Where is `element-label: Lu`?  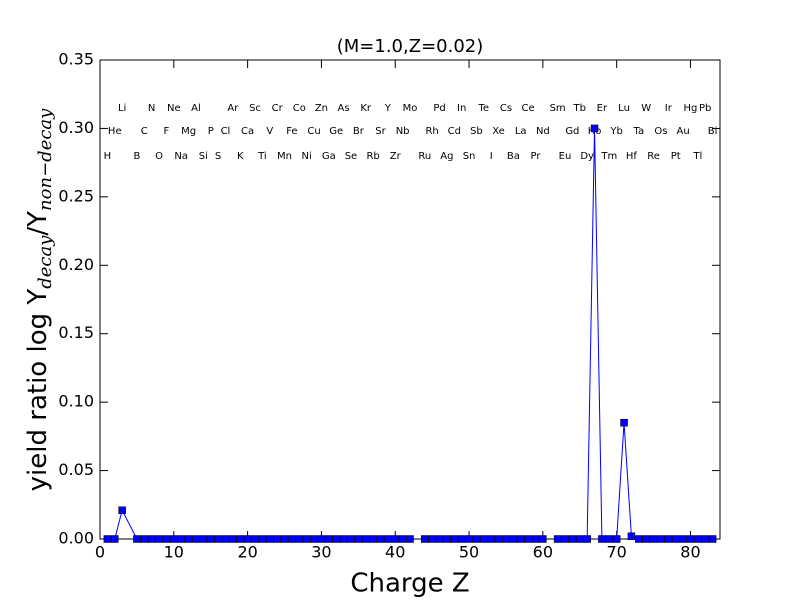
element-label: Lu is located at coordinates (624, 108).